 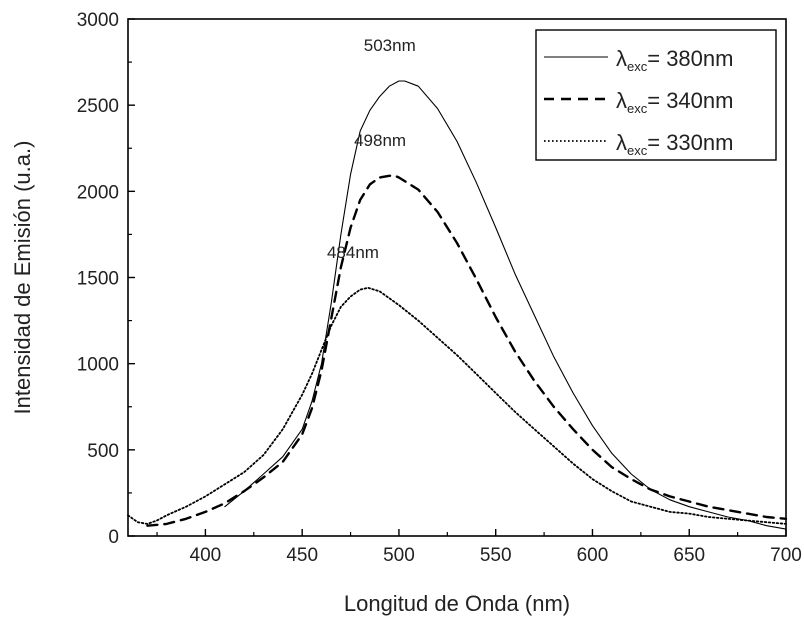 I want to click on x-tick-label: 400, so click(x=206, y=555).